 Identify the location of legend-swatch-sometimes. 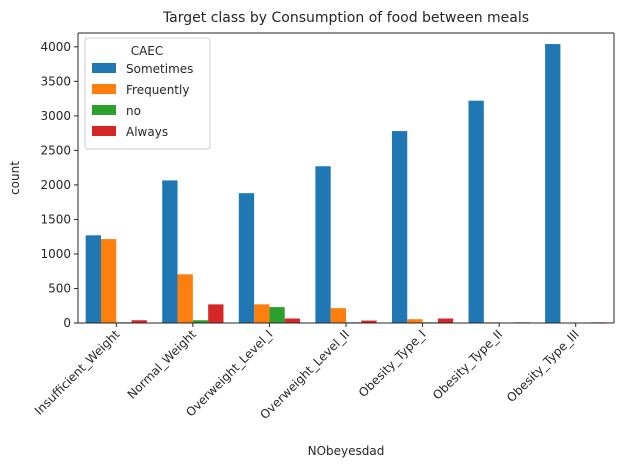
(104, 68).